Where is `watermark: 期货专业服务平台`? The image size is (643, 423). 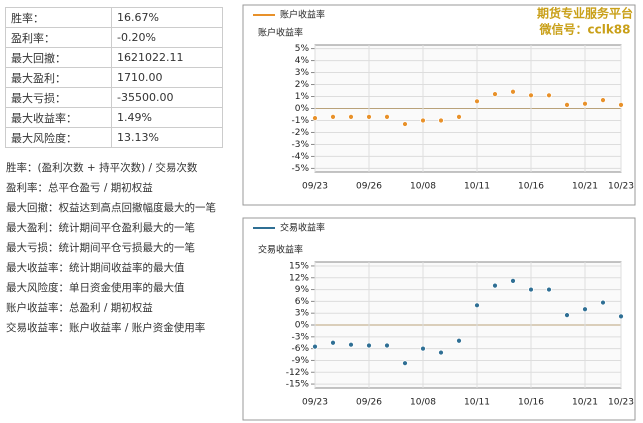 watermark: 期货专业服务平台 is located at coordinates (585, 13).